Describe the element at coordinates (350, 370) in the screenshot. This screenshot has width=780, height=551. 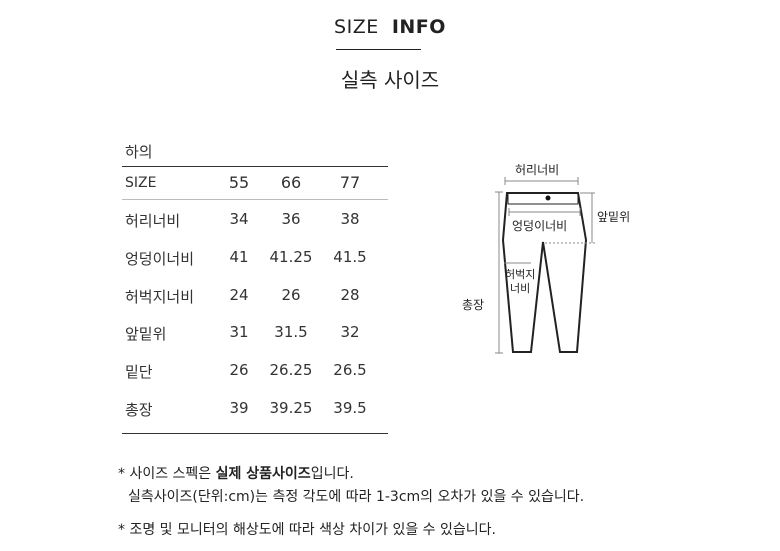
I see `row-value: 26.5` at that location.